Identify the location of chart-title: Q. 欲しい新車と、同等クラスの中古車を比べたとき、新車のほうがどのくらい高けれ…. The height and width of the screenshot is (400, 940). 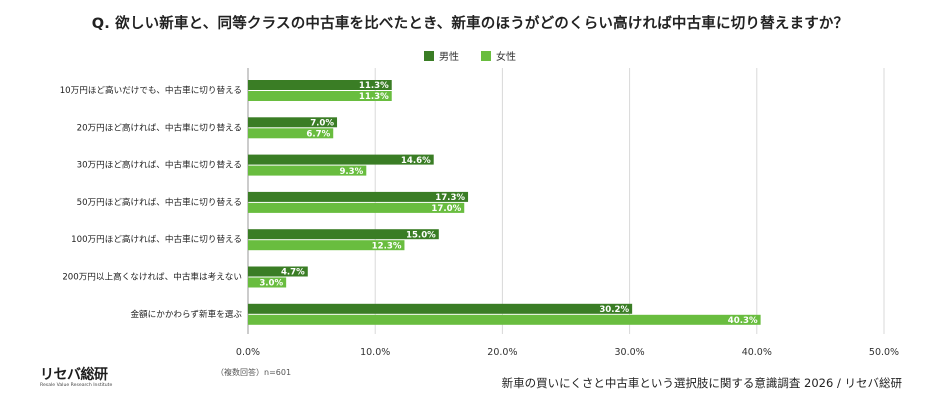
(470, 24).